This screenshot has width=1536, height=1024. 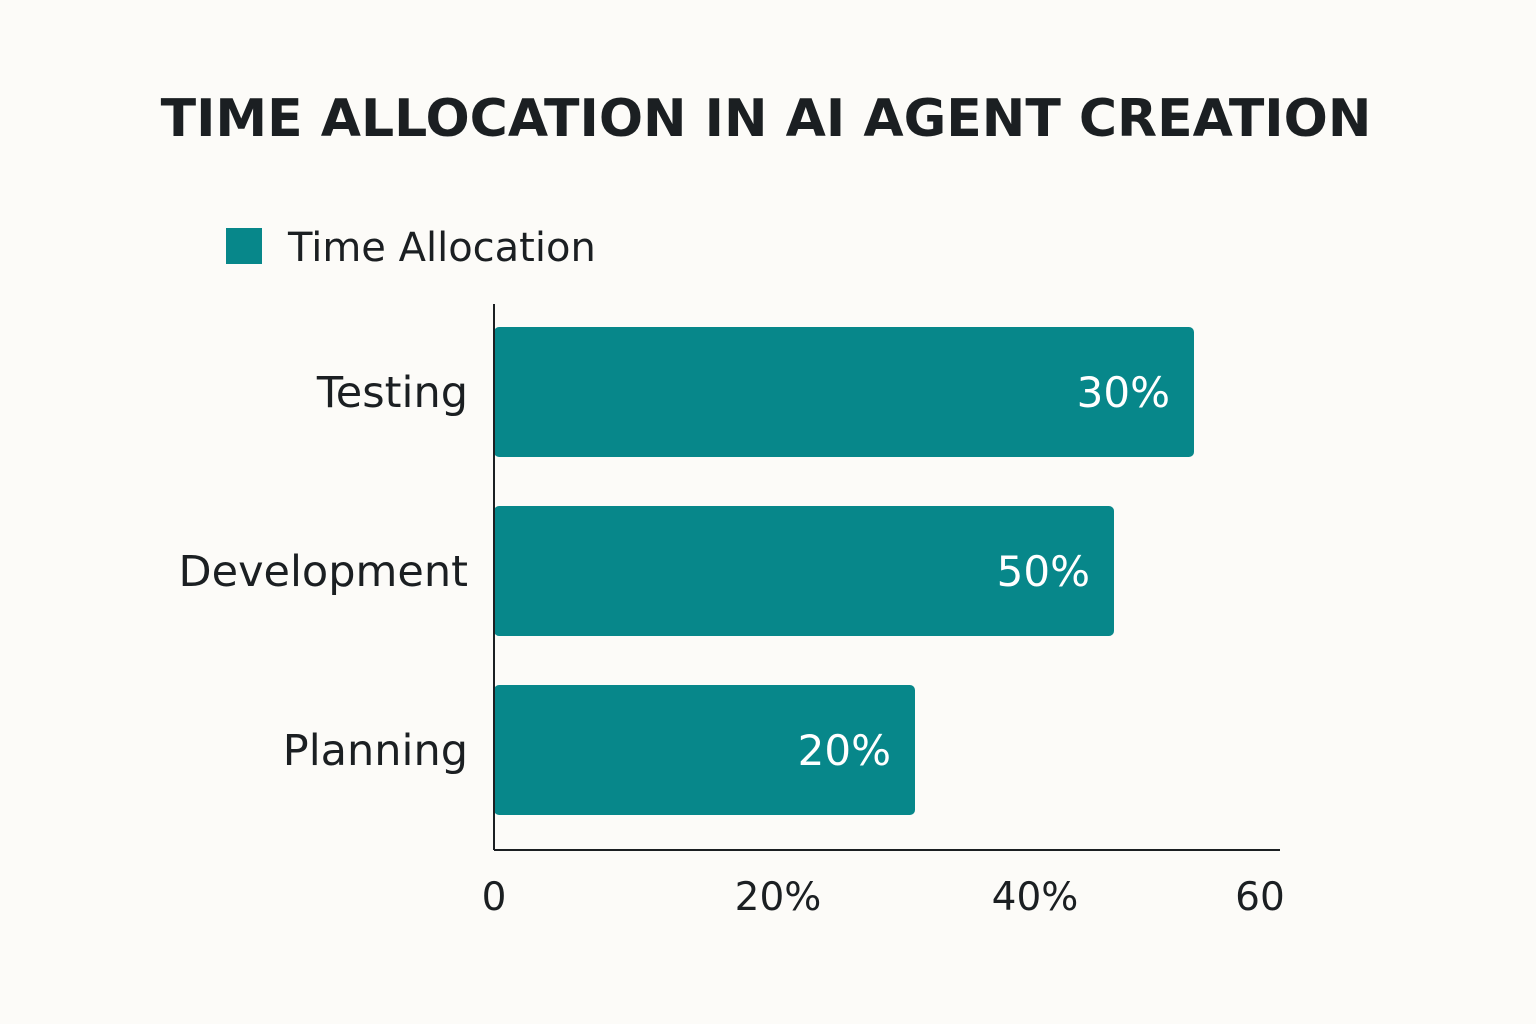 I want to click on legend-swatch, so click(x=244, y=246).